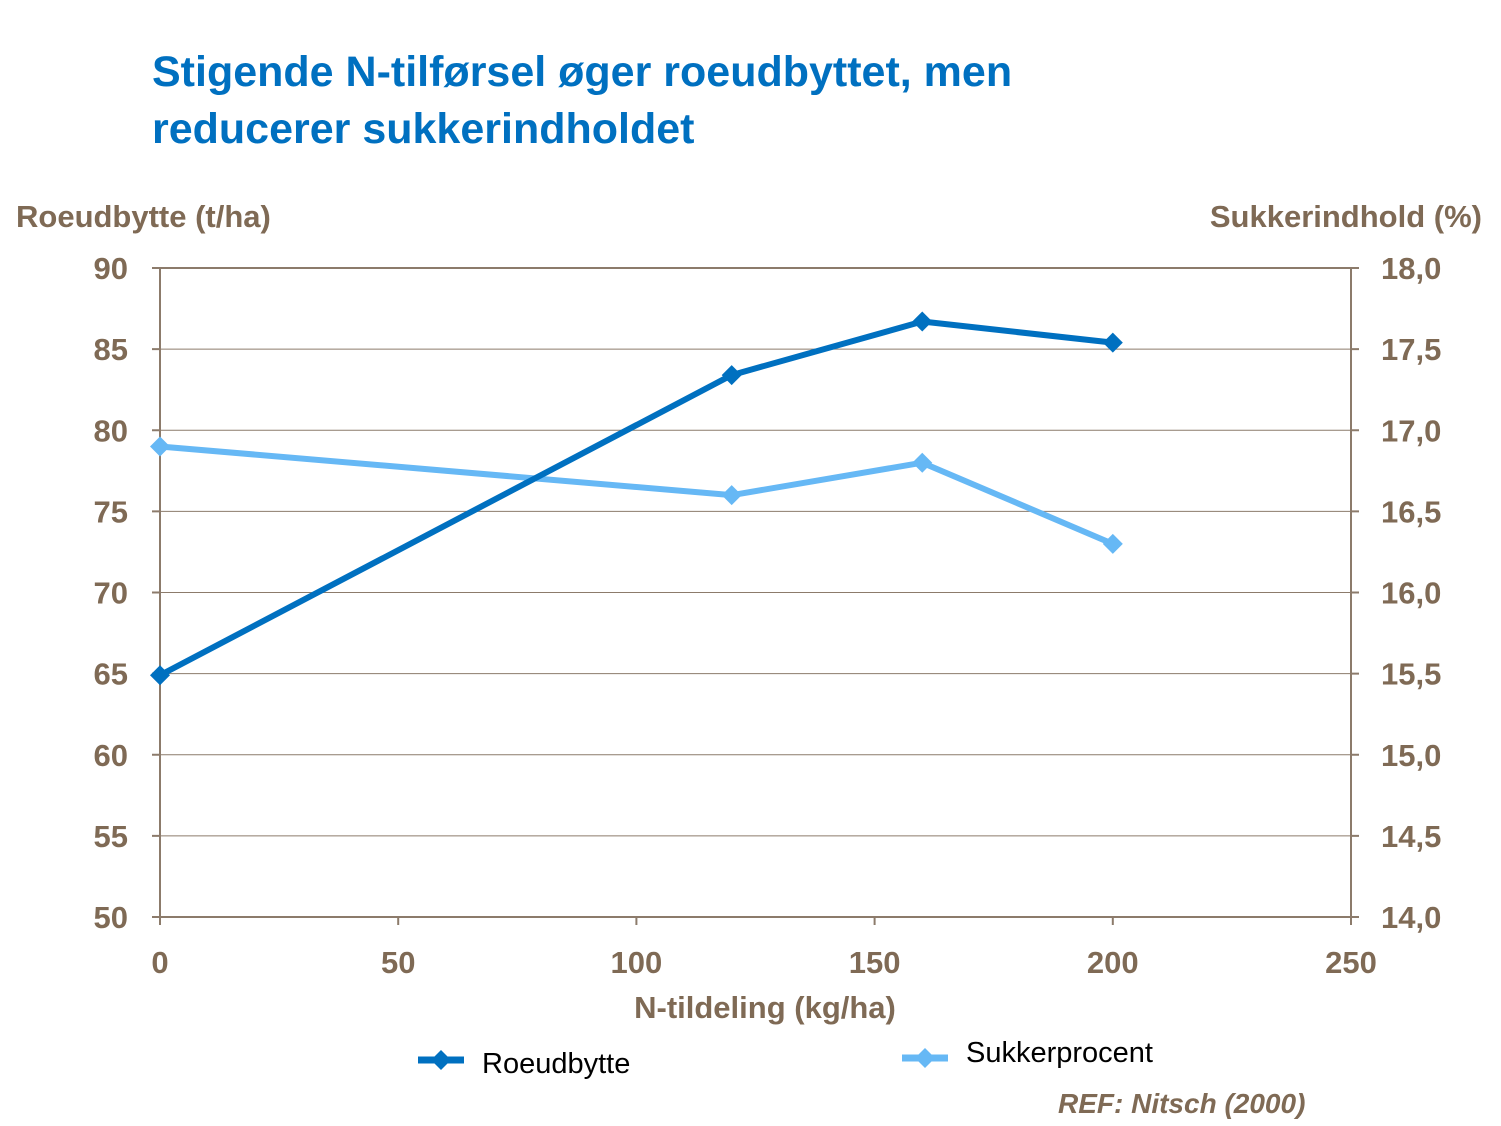  What do you see at coordinates (1411, 917) in the screenshot?
I see `y-right-tick-label: 14,0` at bounding box center [1411, 917].